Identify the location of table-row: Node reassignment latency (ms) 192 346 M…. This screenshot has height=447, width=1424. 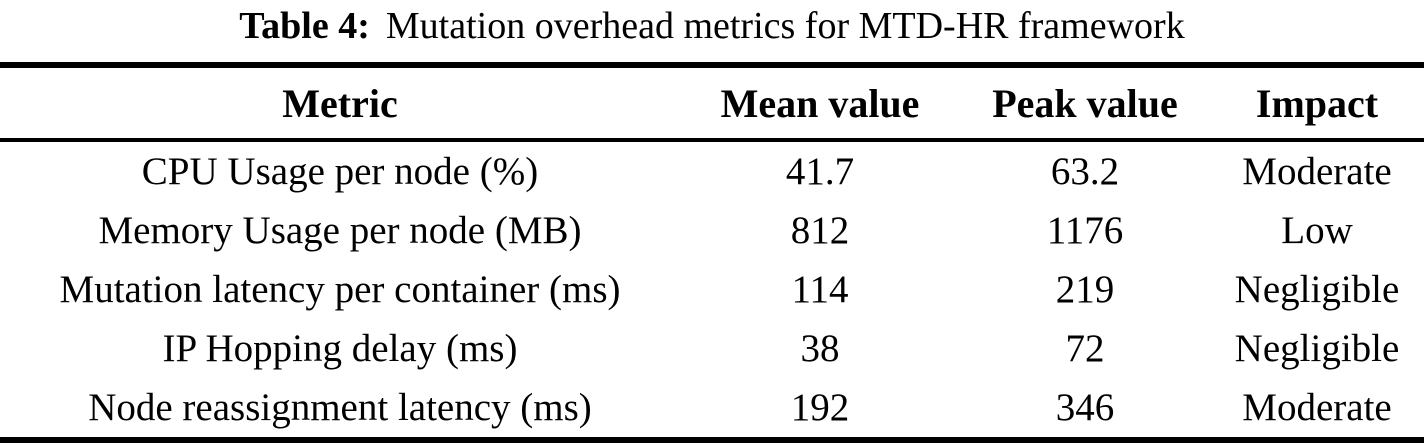
(712, 409).